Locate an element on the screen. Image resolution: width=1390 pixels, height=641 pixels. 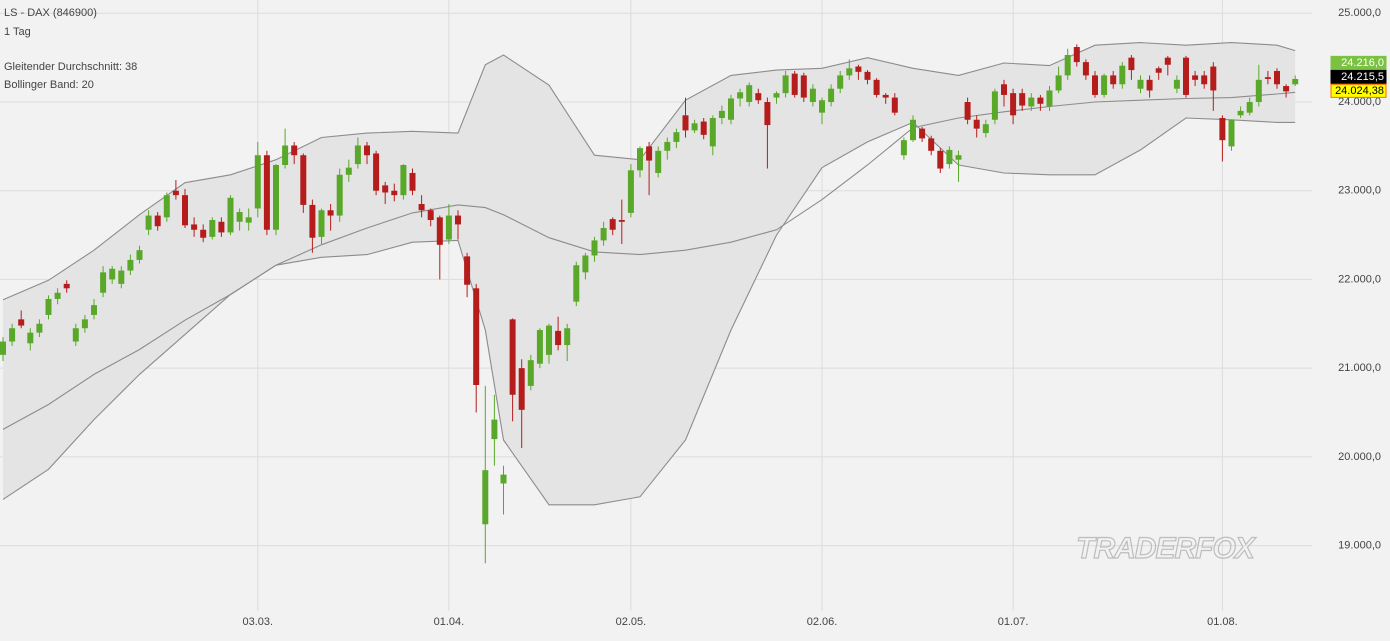
watermark: TRADERFOX is located at coordinates (1166, 548).